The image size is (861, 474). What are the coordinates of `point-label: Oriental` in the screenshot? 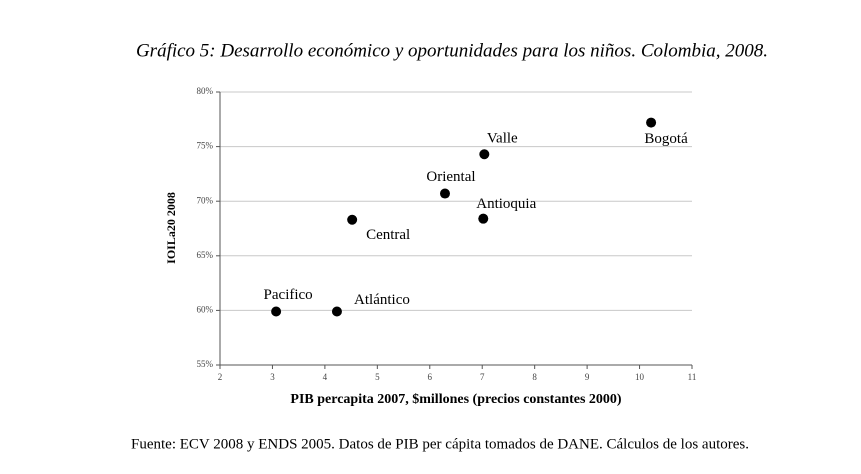 It's located at (450, 177).